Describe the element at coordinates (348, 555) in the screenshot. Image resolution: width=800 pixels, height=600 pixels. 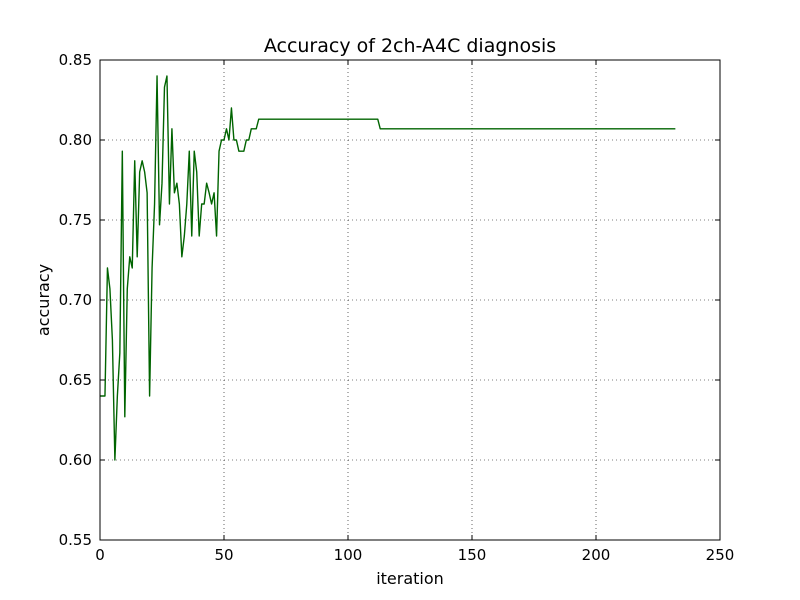
I see `x-tick-label: 100` at that location.